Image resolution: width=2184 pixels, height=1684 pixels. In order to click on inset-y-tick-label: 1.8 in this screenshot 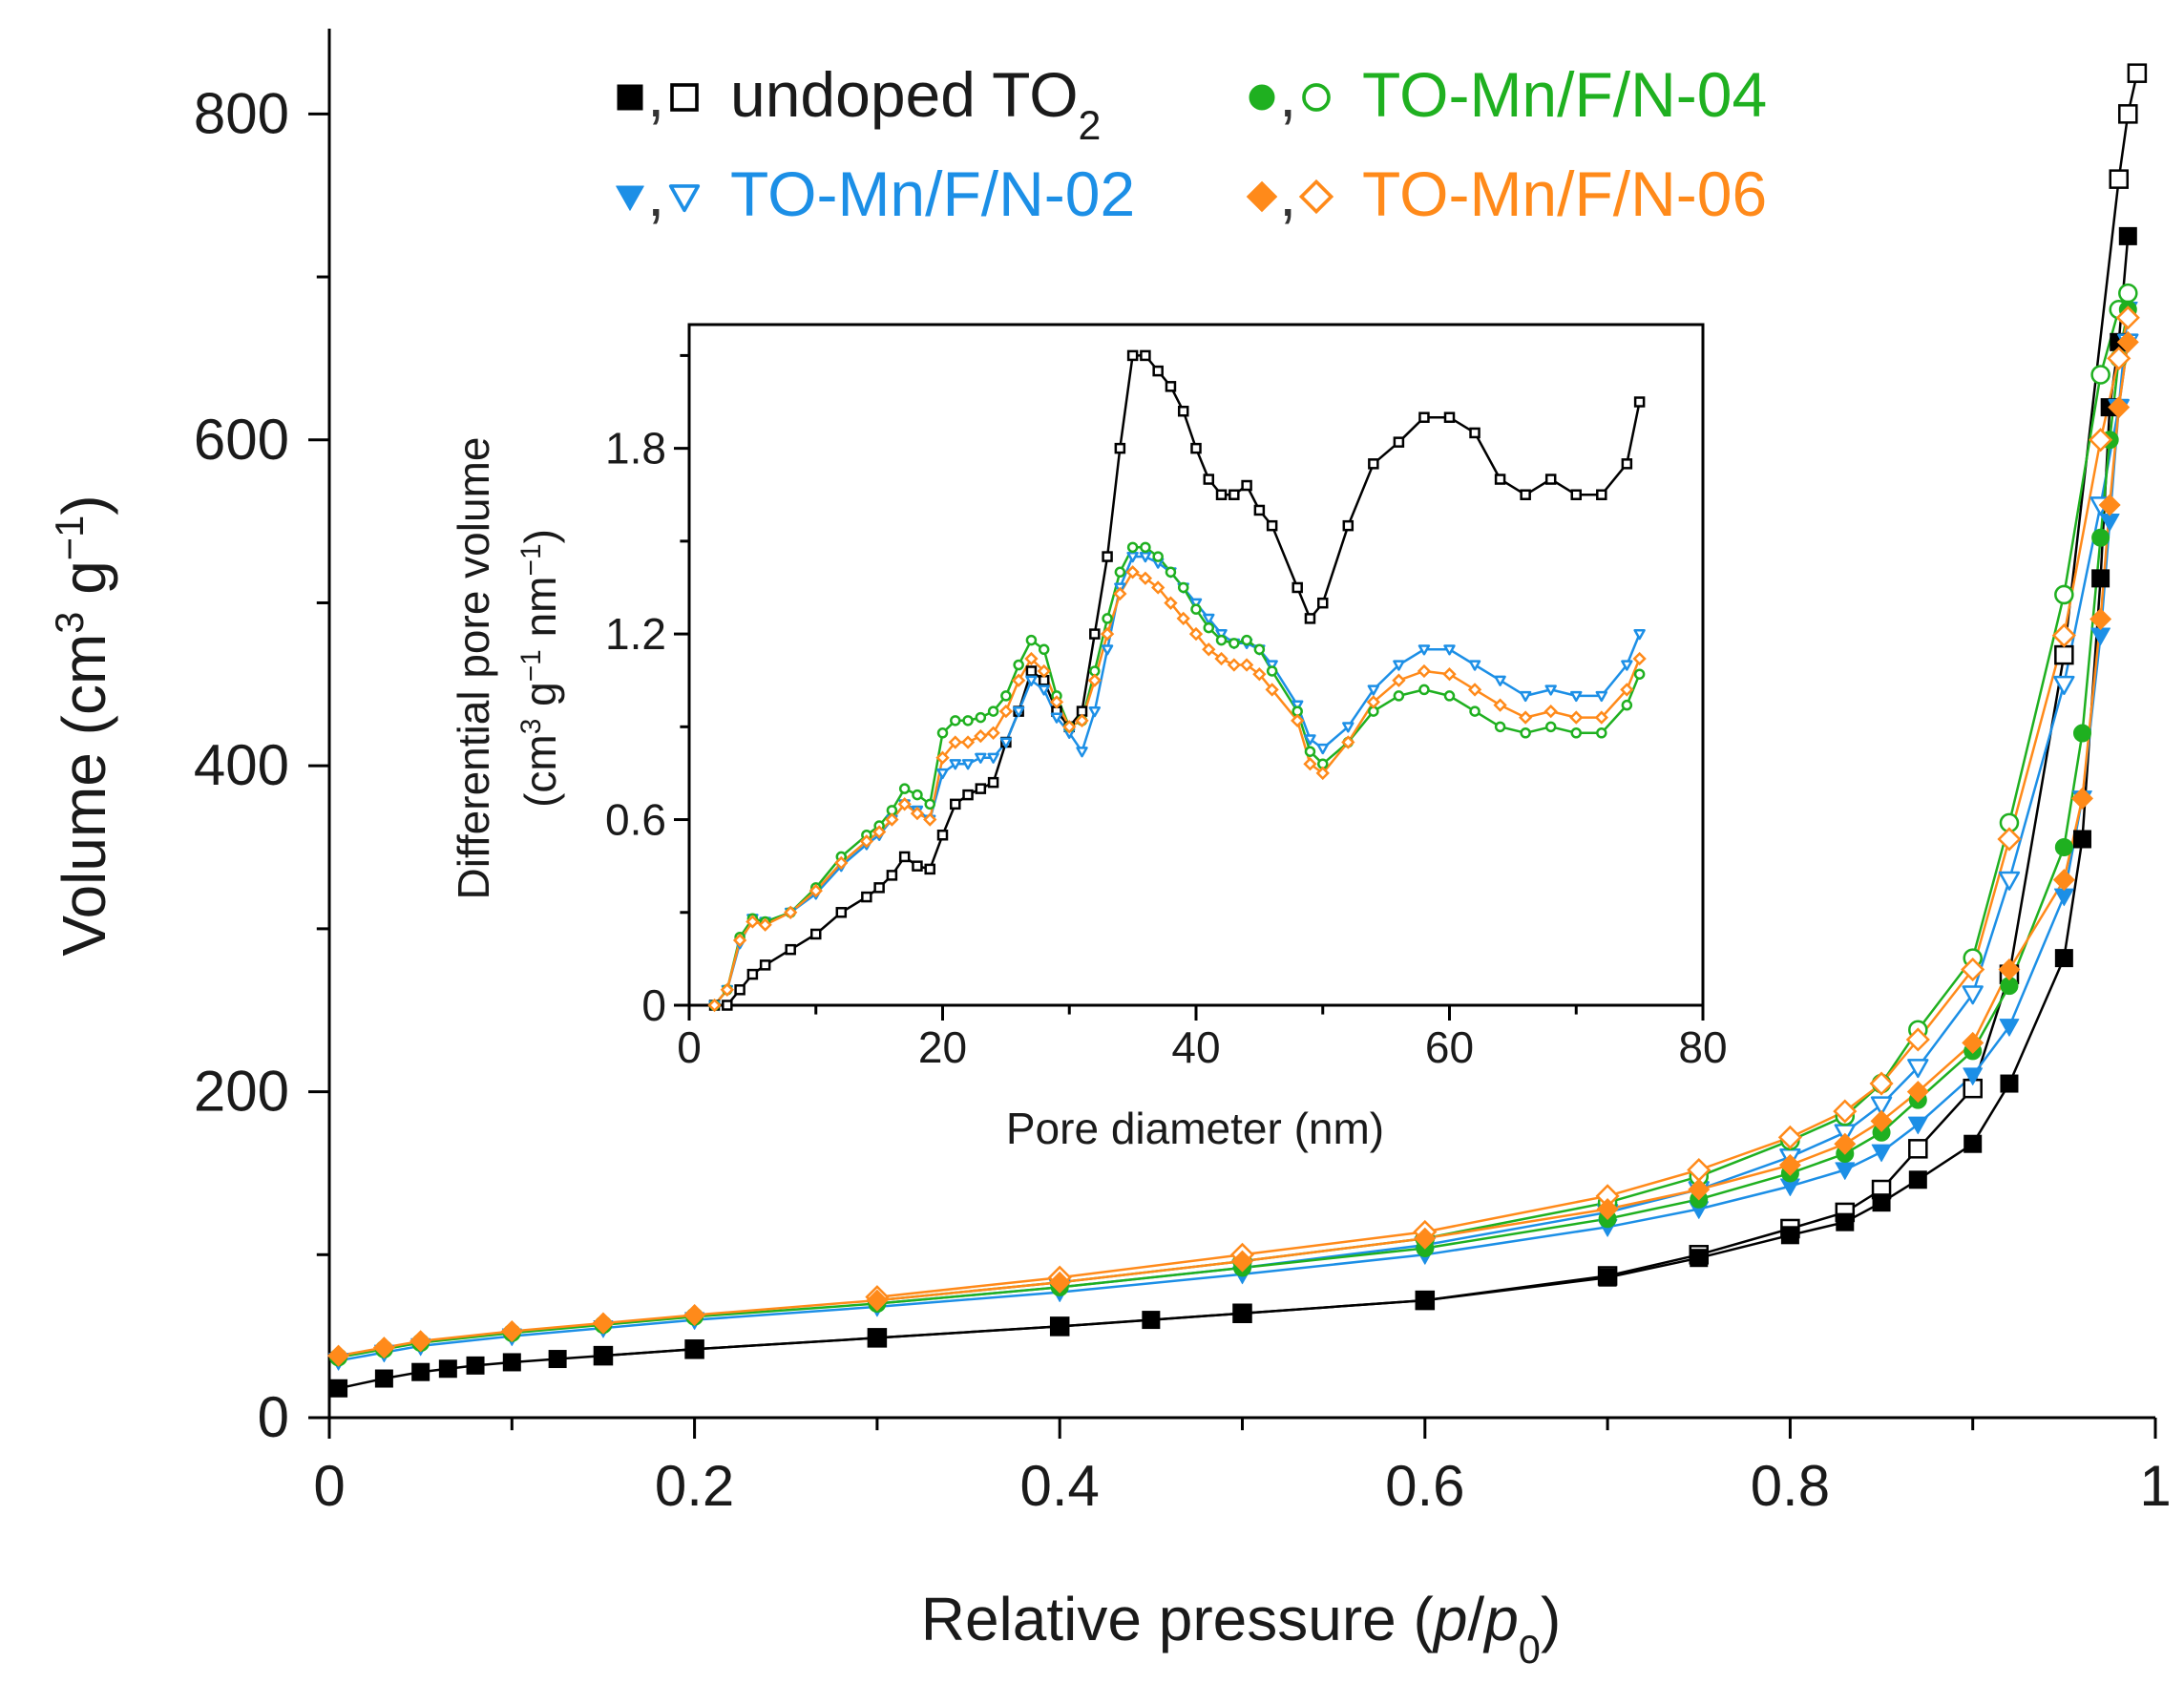, I will do `click(636, 449)`.